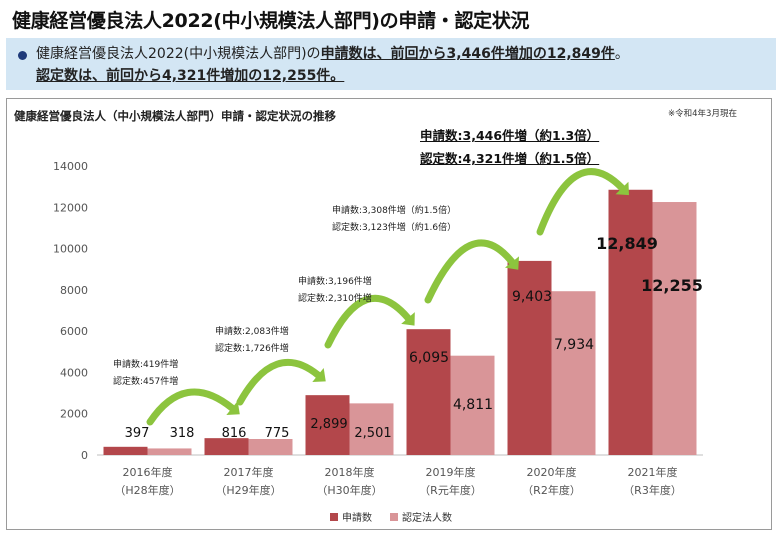 The image size is (780, 536). I want to click on x-tick-label: 2020年度, so click(552, 472).